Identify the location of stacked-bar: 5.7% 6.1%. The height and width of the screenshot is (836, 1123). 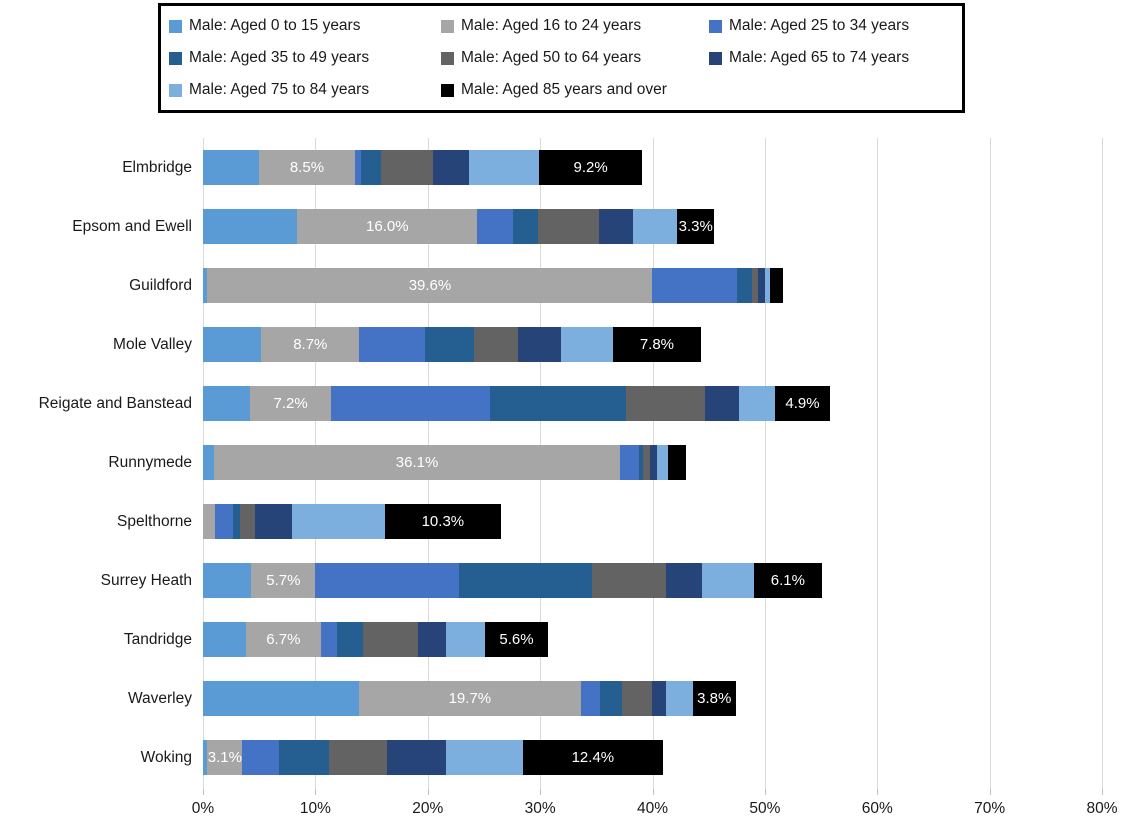
(652, 580).